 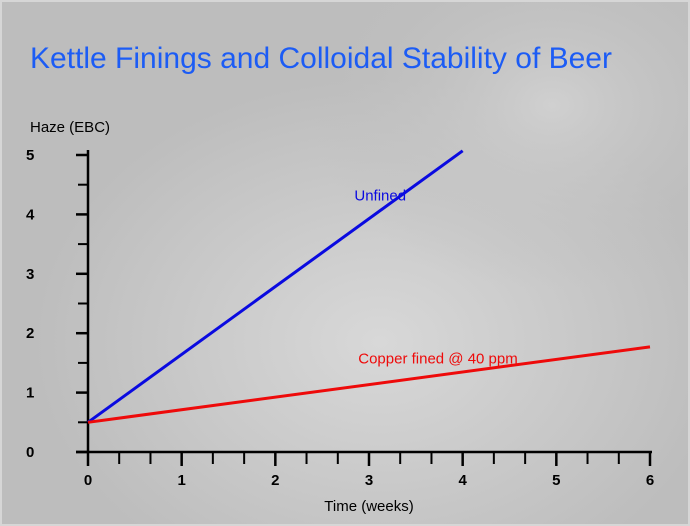 I want to click on y-tick-label: 1, so click(x=30, y=393).